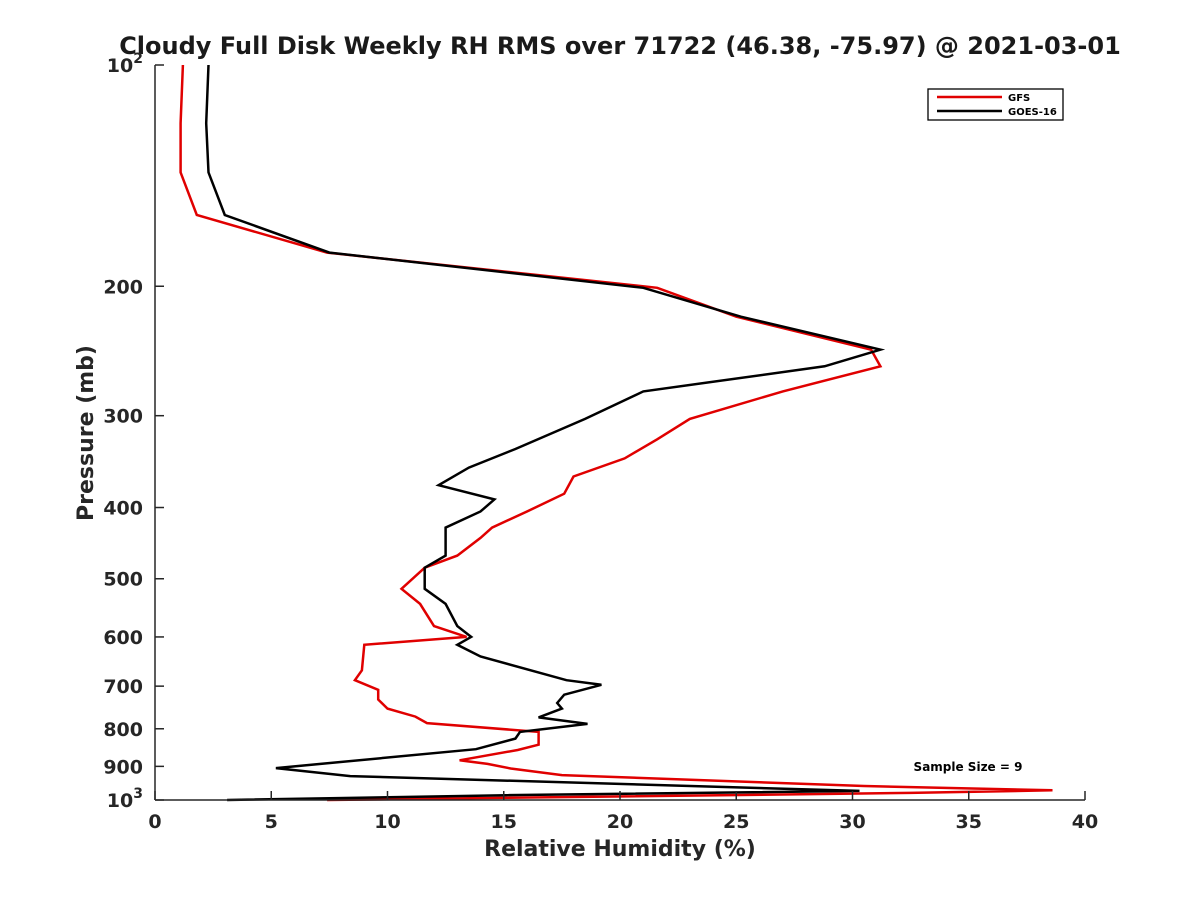 The height and width of the screenshot is (900, 1200). What do you see at coordinates (123, 767) in the screenshot?
I see `y-tick-label: 900` at bounding box center [123, 767].